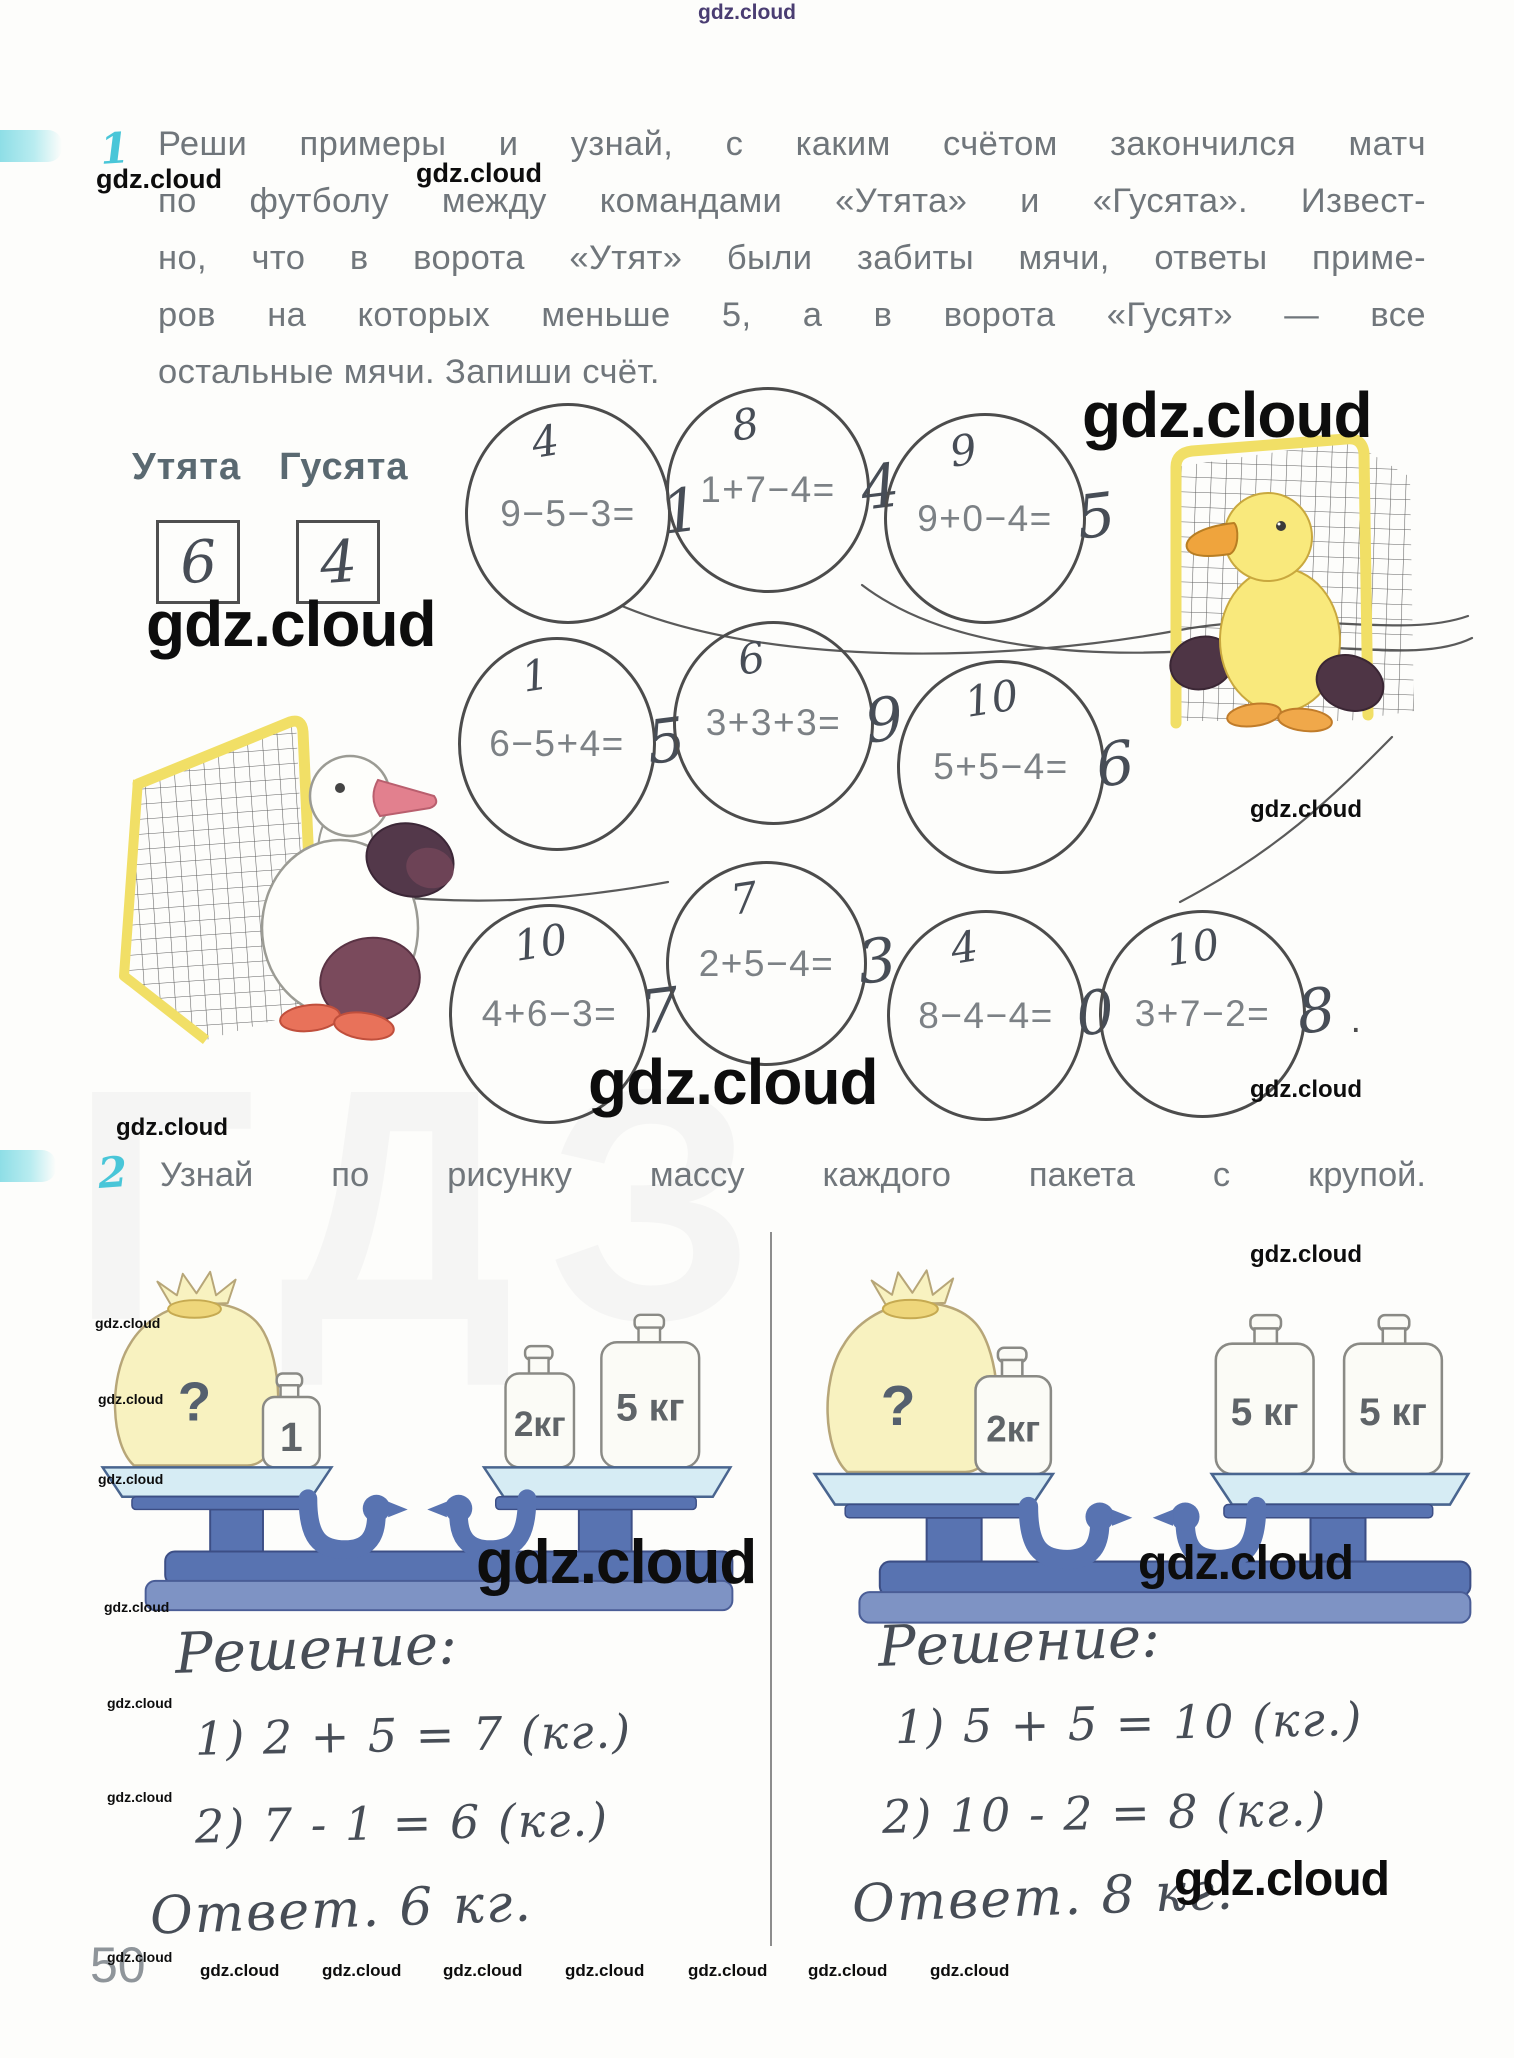  What do you see at coordinates (912, 1371) in the screenshot?
I see `bag-of-groats: ?` at bounding box center [912, 1371].